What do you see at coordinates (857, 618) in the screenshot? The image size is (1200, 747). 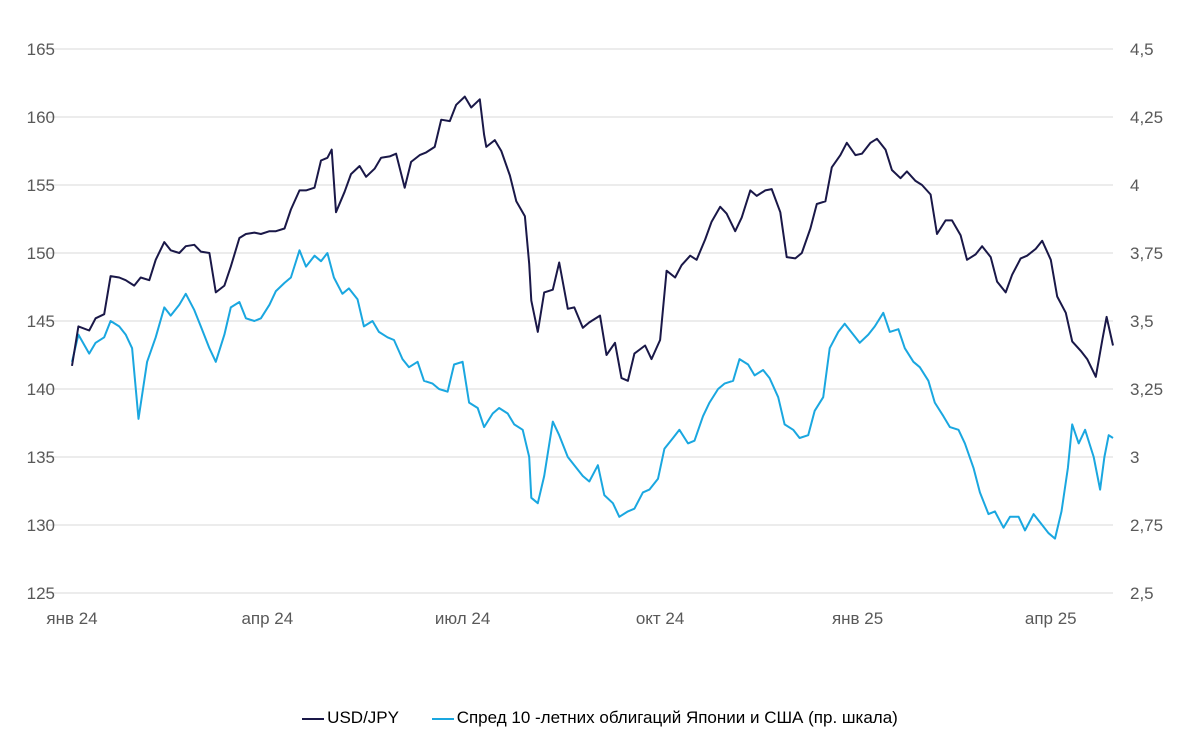 I see `x-tick-label: янв 25` at bounding box center [857, 618].